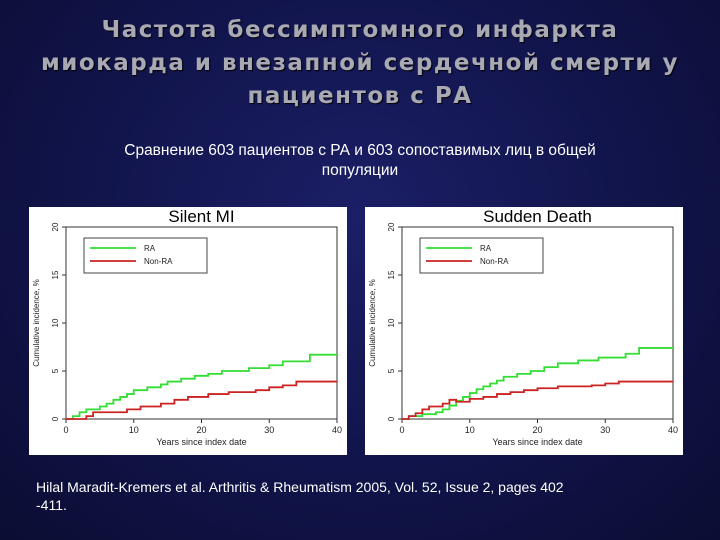  I want to click on slide-title-line-3: пациентов с РА, so click(360, 96).